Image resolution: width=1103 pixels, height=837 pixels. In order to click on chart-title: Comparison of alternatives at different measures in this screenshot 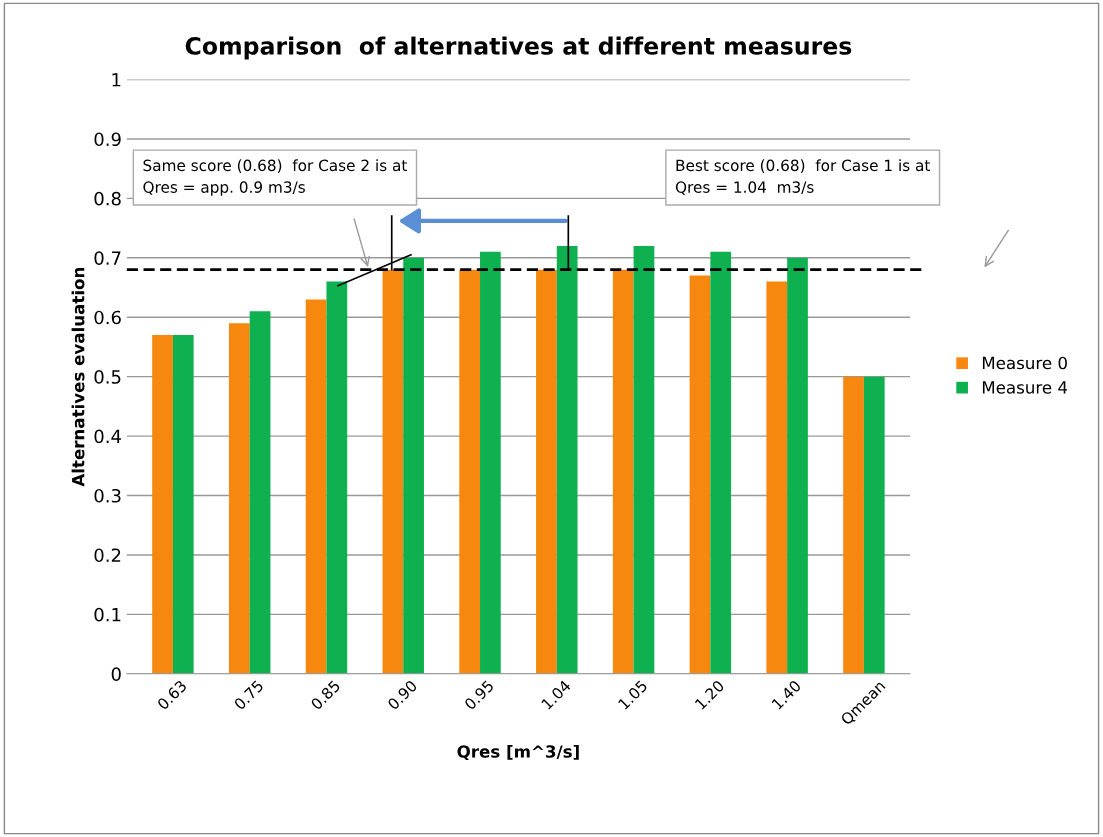, I will do `click(518, 48)`.